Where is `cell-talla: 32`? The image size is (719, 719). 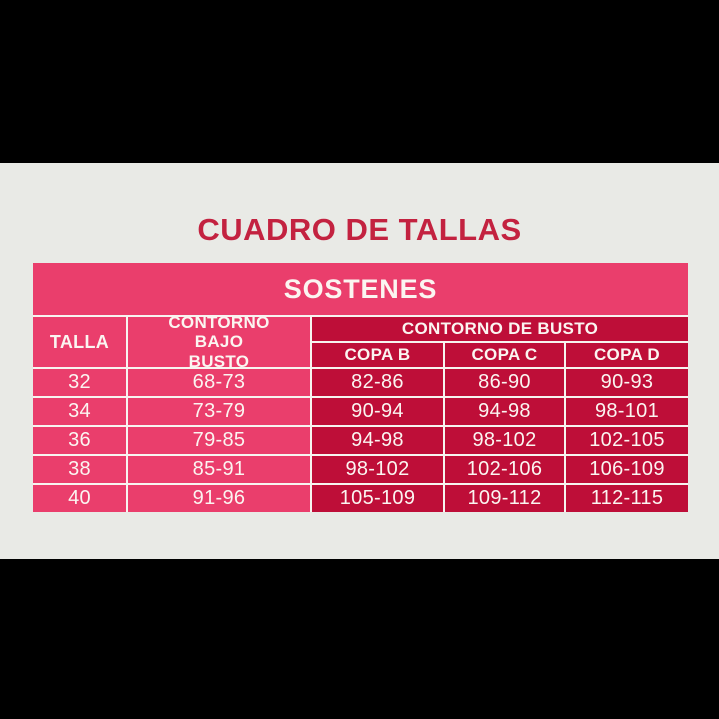
cell-talla: 32 is located at coordinates (79, 382).